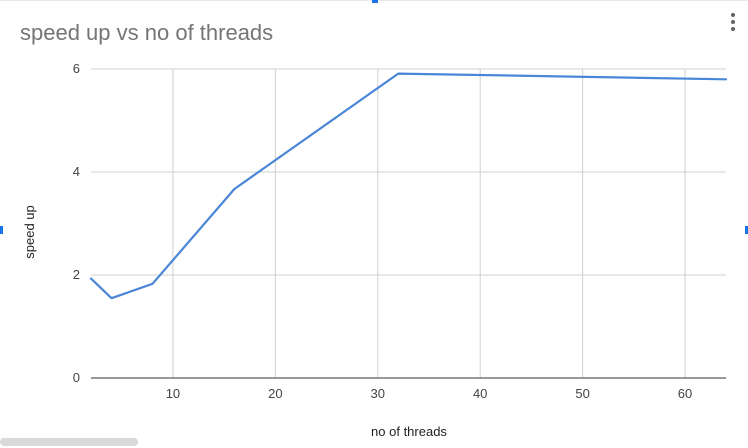 The image size is (748, 448). What do you see at coordinates (173, 393) in the screenshot?
I see `x-tick-label: 10` at bounding box center [173, 393].